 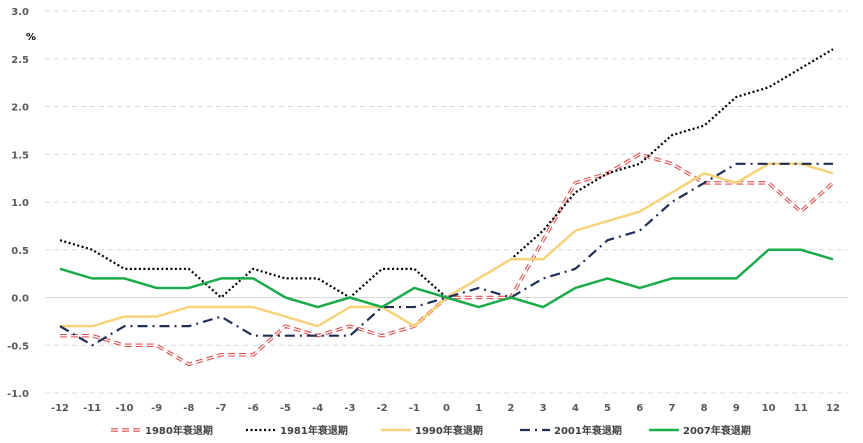 I want to click on y-tick-label: 1.5, so click(x=20, y=155).